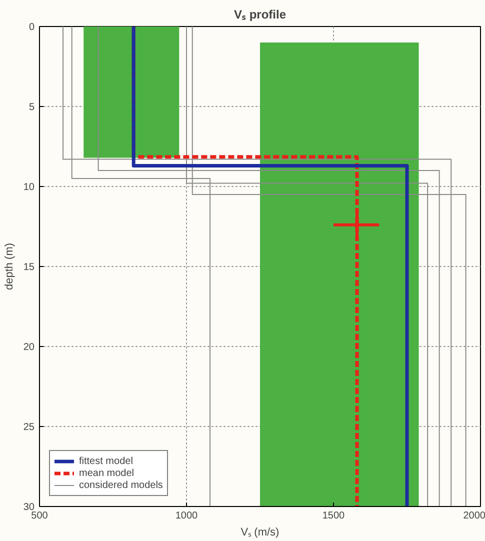 This screenshot has height=541, width=485. What do you see at coordinates (474, 516) in the screenshot?
I see `x-tick-label: 2000` at bounding box center [474, 516].